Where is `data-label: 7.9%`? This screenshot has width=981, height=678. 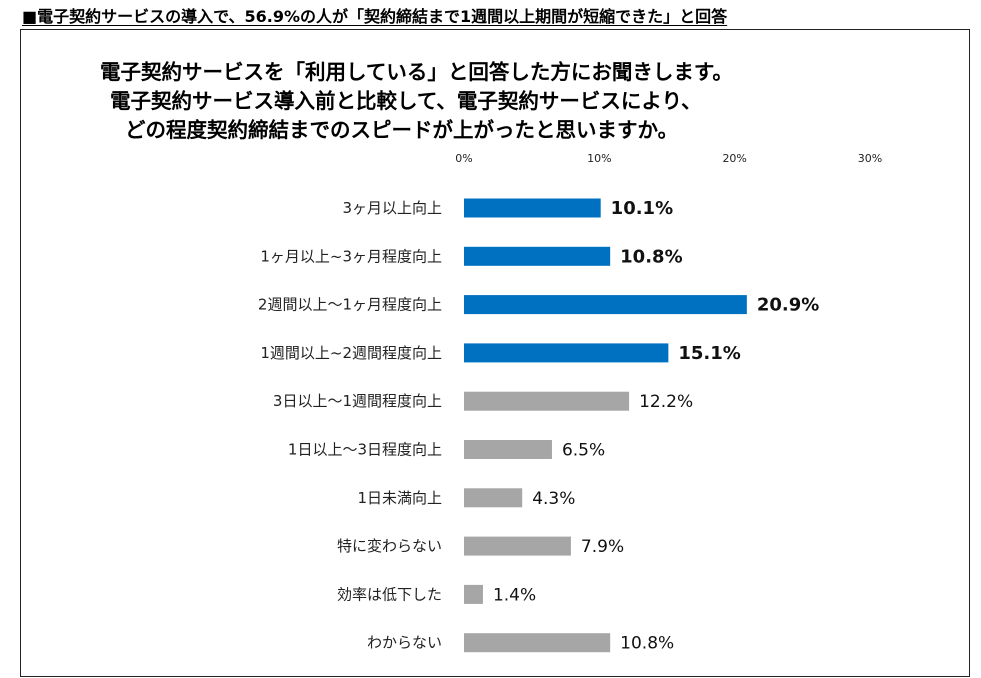 data-label: 7.9% is located at coordinates (602, 547).